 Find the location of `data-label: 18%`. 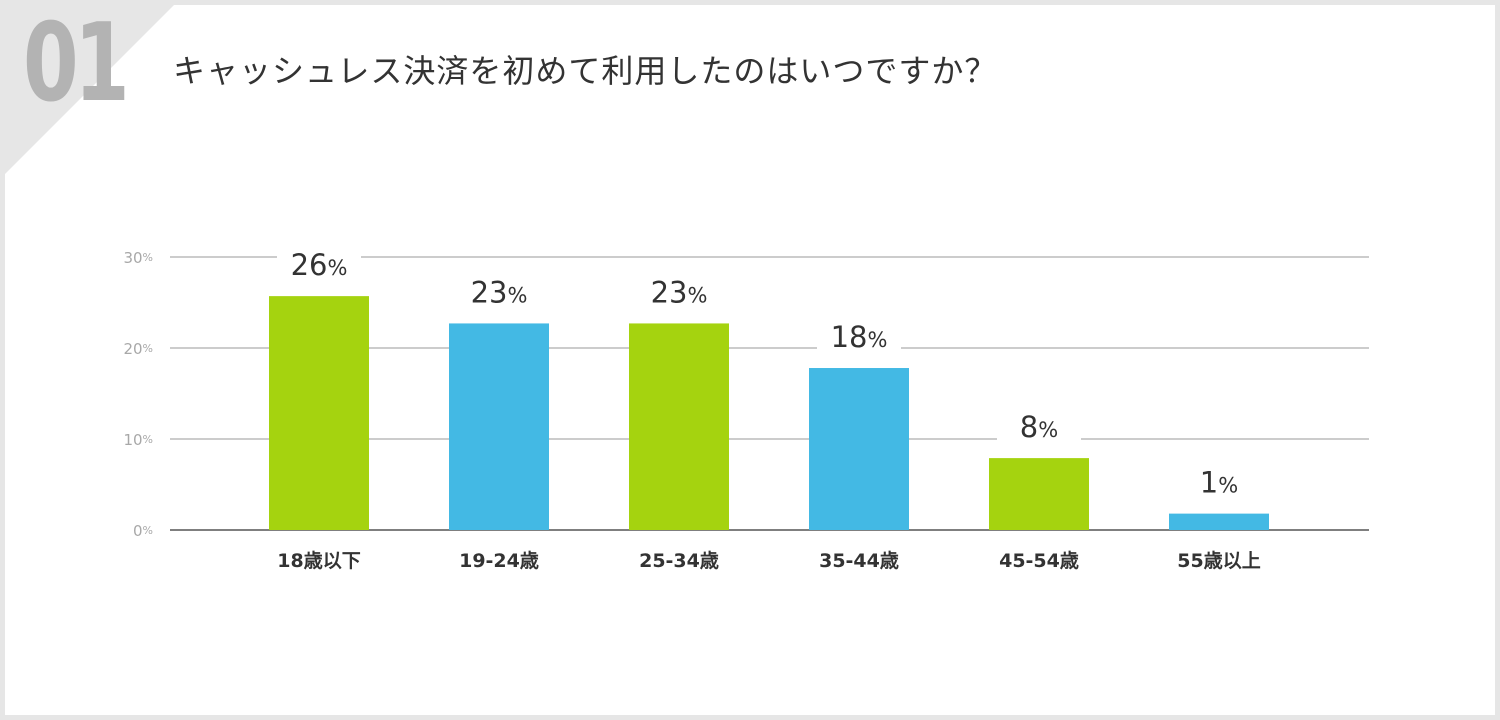

data-label: 18% is located at coordinates (859, 337).